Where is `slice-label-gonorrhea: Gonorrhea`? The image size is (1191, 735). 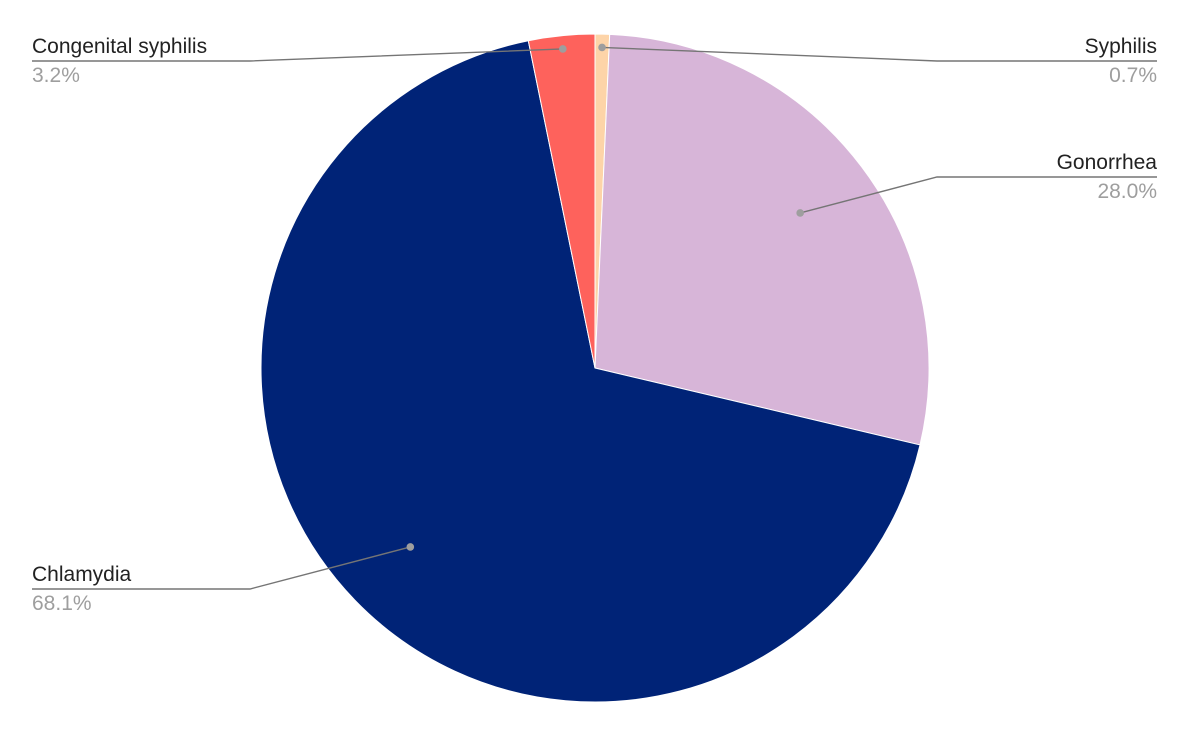 slice-label-gonorrhea: Gonorrhea is located at coordinates (1107, 162).